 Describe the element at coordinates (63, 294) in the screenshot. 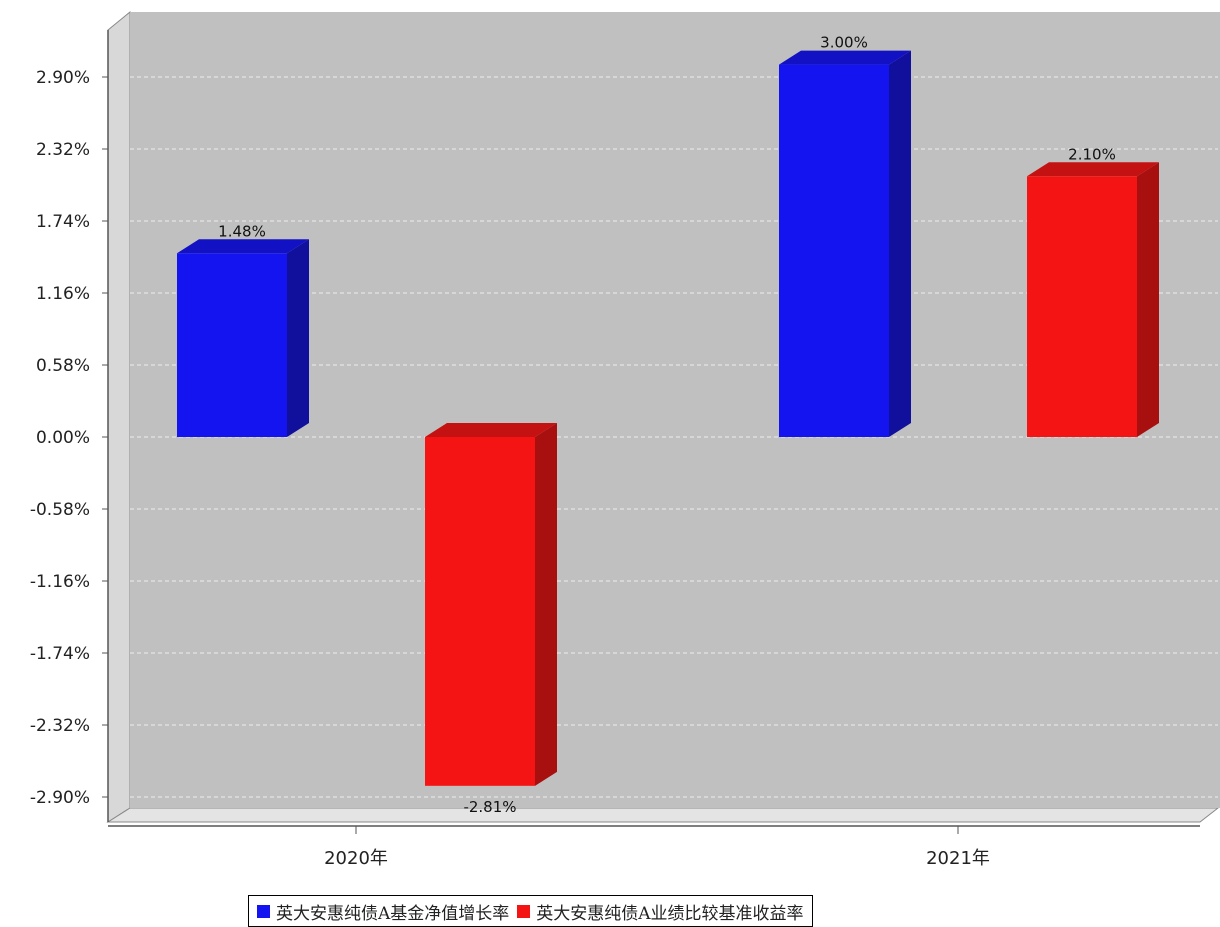

I see `y-tick-label: 1.16%` at that location.